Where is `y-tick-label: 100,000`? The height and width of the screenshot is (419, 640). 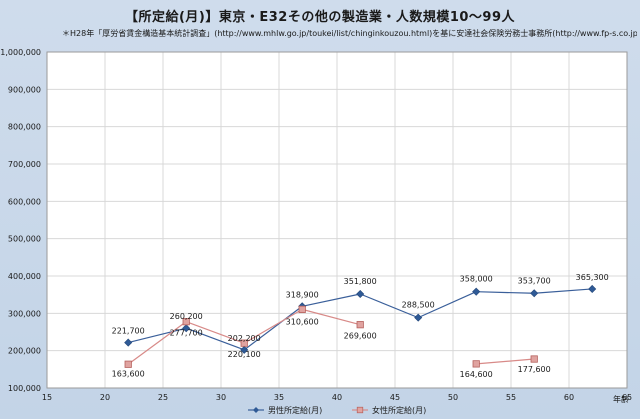 y-tick-label: 100,000 is located at coordinates (24, 388).